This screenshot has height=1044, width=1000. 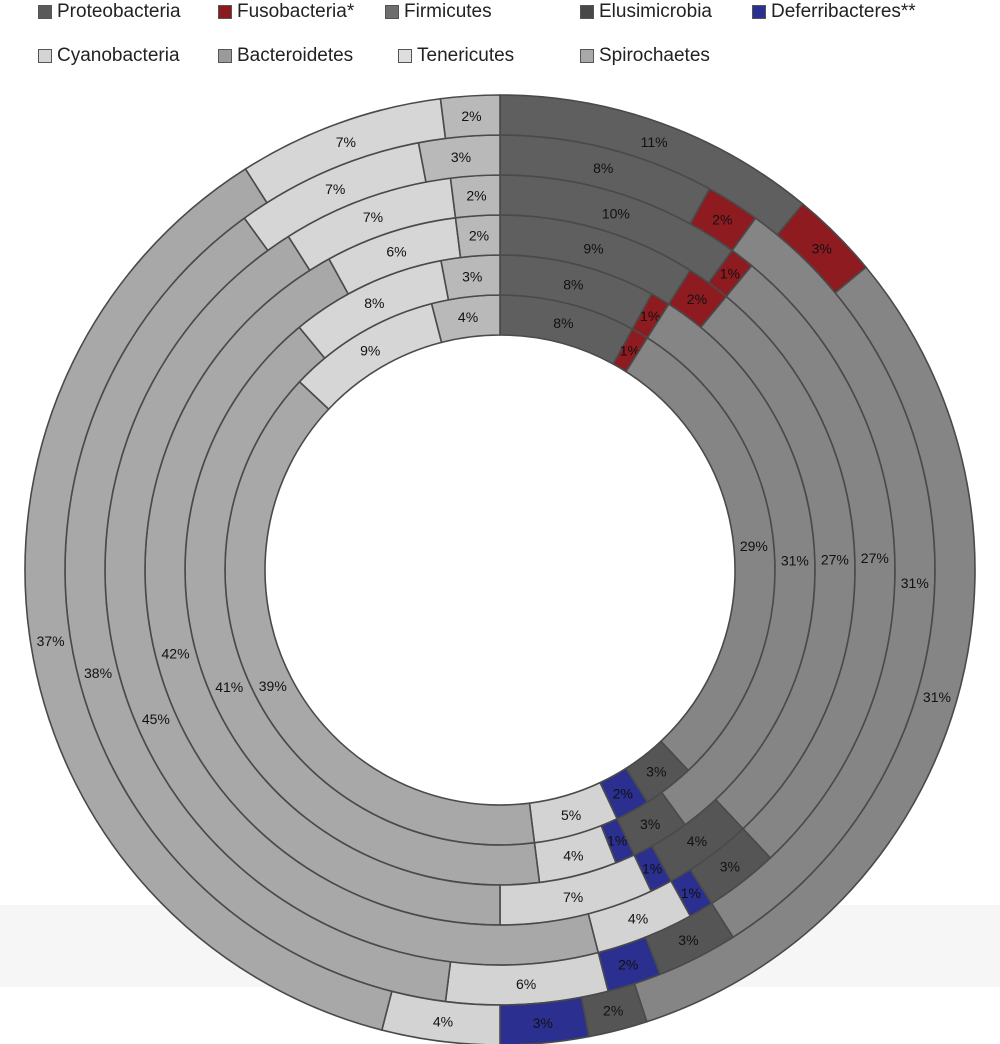 What do you see at coordinates (51, 641) in the screenshot?
I see `ring-6-label-spirochaetes: 37%` at bounding box center [51, 641].